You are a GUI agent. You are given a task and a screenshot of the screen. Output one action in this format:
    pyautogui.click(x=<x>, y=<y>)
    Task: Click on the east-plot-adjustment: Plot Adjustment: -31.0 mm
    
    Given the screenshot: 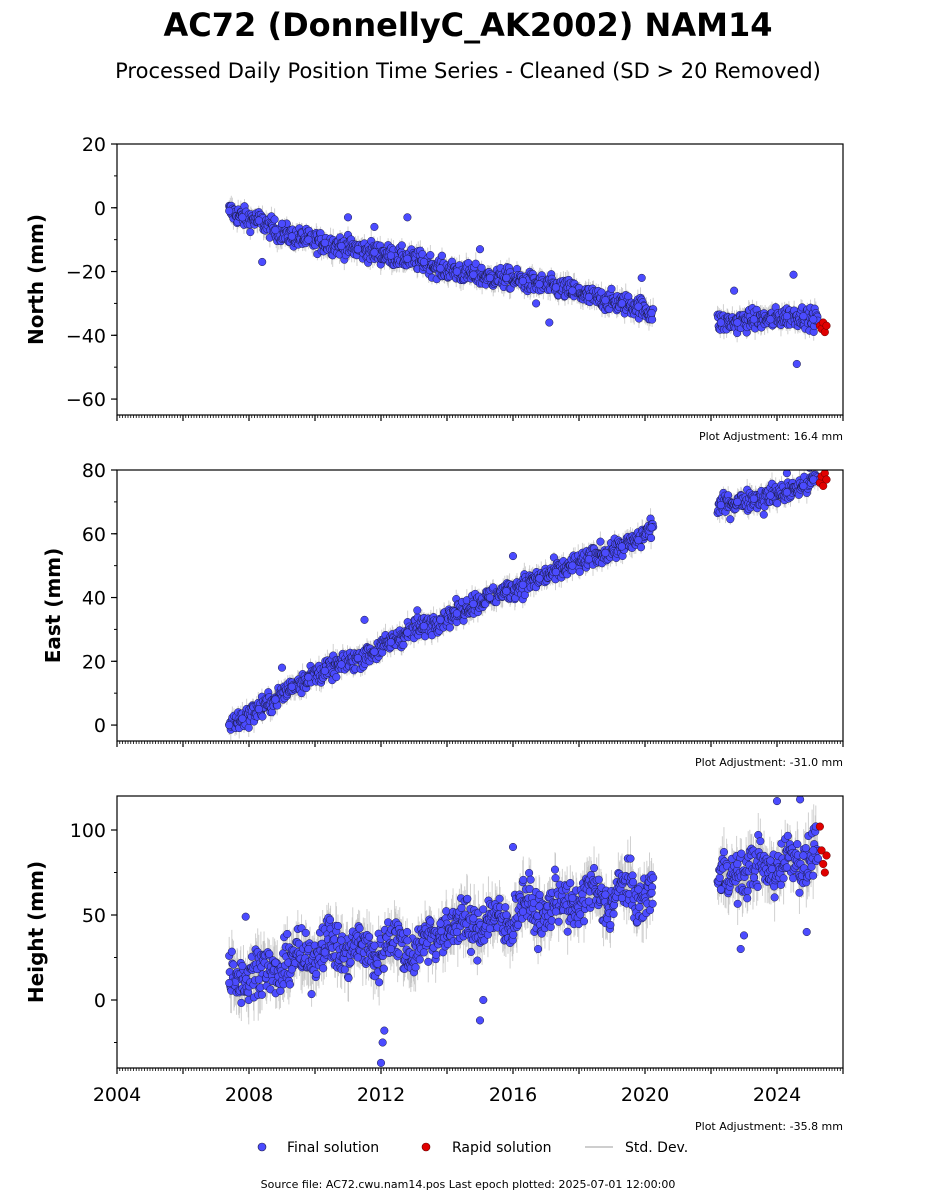 What is the action you would take?
    pyautogui.click(x=769, y=762)
    